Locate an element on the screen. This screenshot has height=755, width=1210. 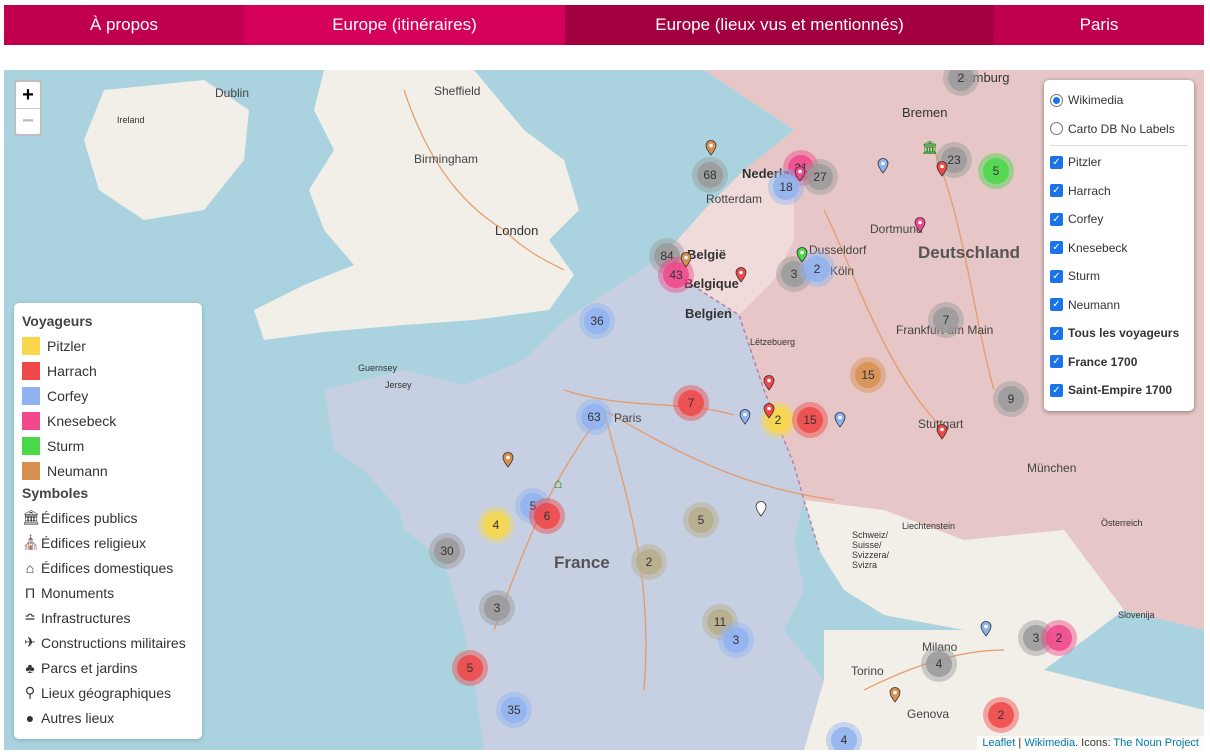
zoom-control: + − is located at coordinates (28, 108).